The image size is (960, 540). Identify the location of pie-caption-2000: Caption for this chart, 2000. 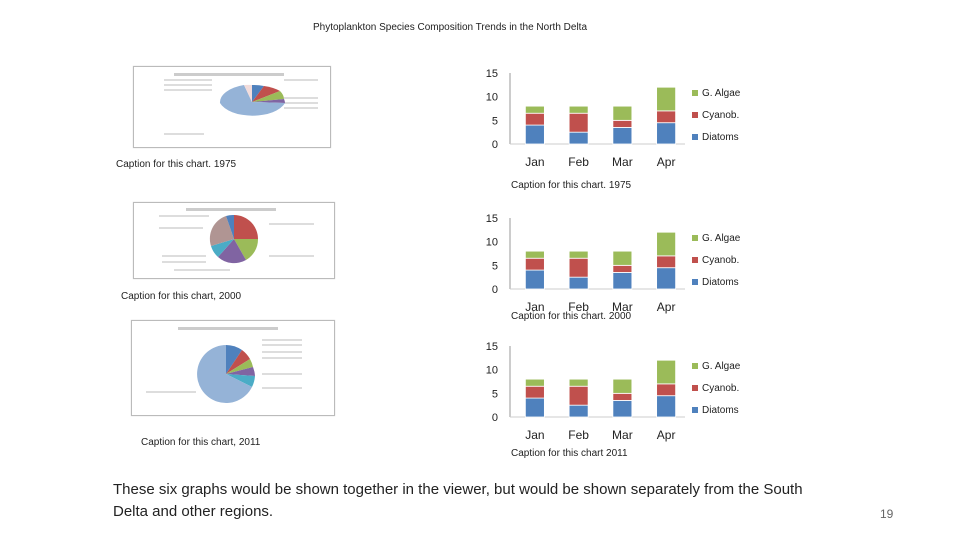
(181, 296).